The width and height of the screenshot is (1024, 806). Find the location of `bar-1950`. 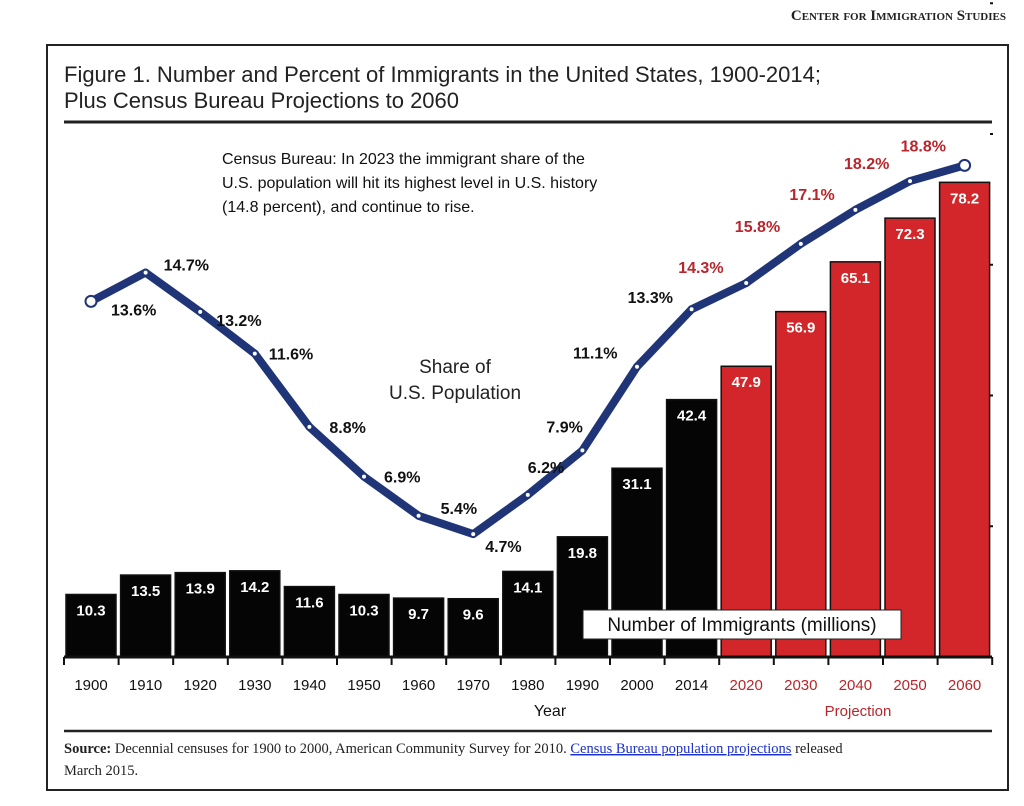

bar-1950 is located at coordinates (364, 625).